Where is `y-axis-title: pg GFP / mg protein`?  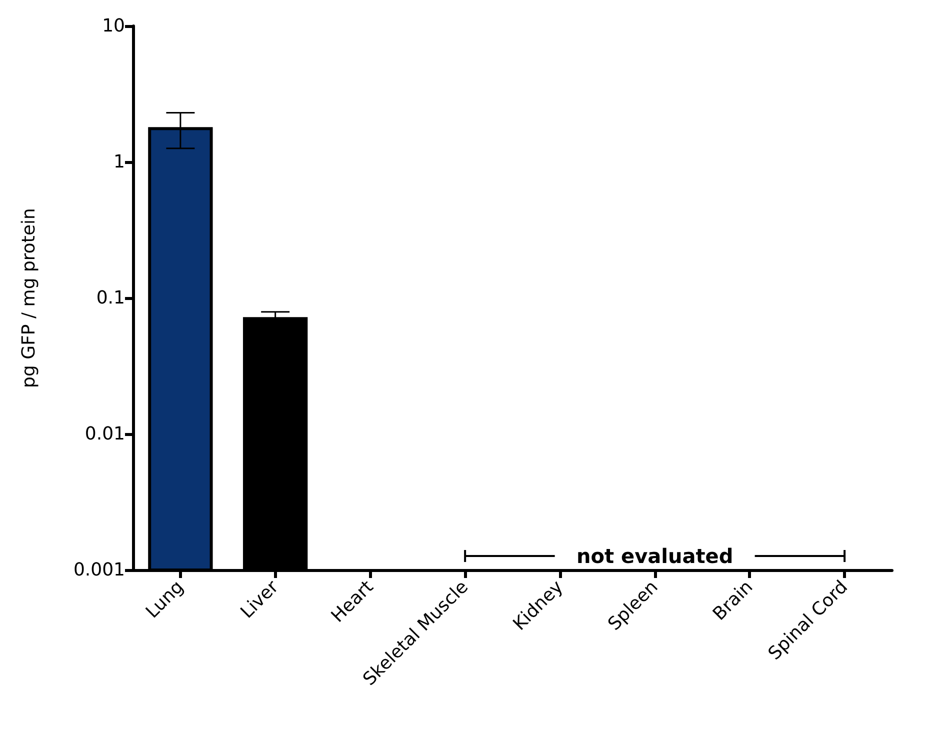
y-axis-title: pg GFP / mg protein is located at coordinates (29, 298).